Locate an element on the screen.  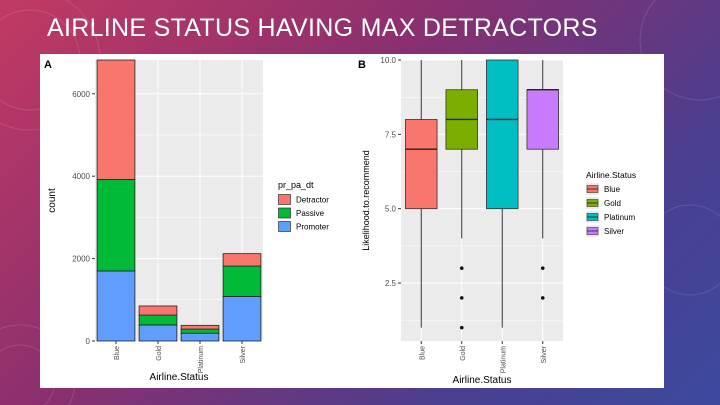
panel-label: B is located at coordinates (362, 65).